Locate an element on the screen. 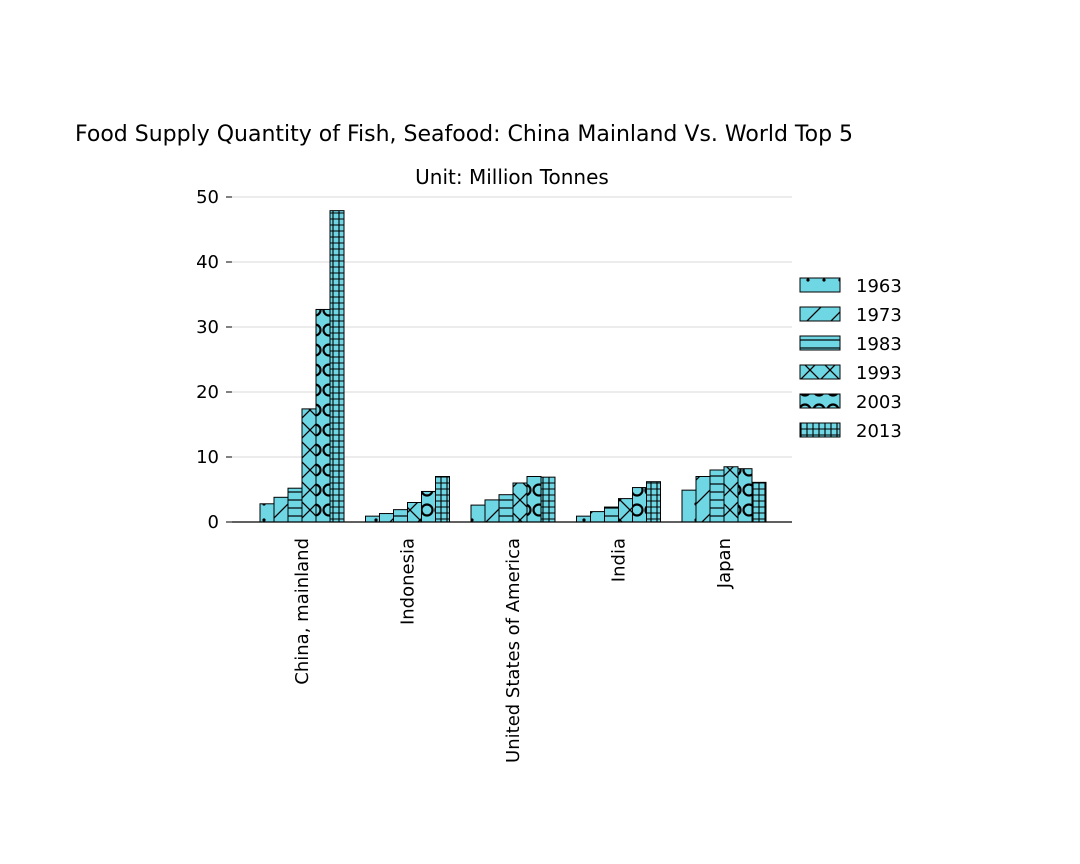  legend-swatch-1973 is located at coordinates (820, 314).